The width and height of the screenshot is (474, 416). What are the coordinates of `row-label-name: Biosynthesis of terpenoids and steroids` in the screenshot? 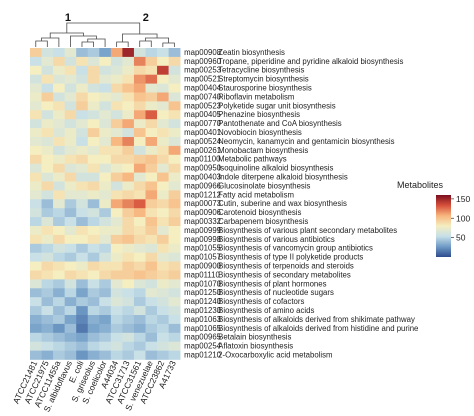 It's located at (286, 266).